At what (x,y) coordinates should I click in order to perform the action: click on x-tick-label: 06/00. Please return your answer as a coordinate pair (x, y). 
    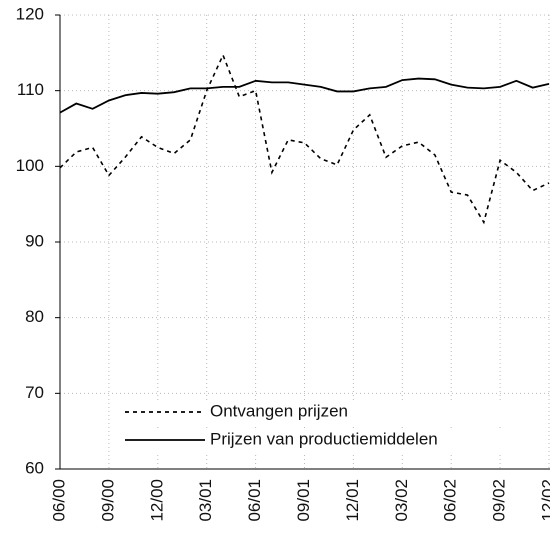
    Looking at the image, I should click on (58, 500).